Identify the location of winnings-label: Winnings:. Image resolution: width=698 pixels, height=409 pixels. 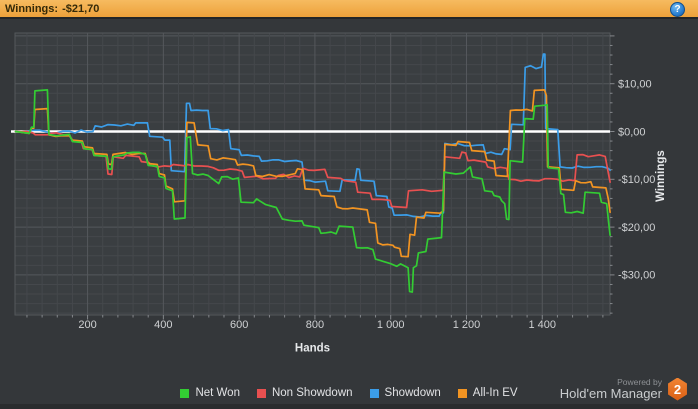
(32, 8).